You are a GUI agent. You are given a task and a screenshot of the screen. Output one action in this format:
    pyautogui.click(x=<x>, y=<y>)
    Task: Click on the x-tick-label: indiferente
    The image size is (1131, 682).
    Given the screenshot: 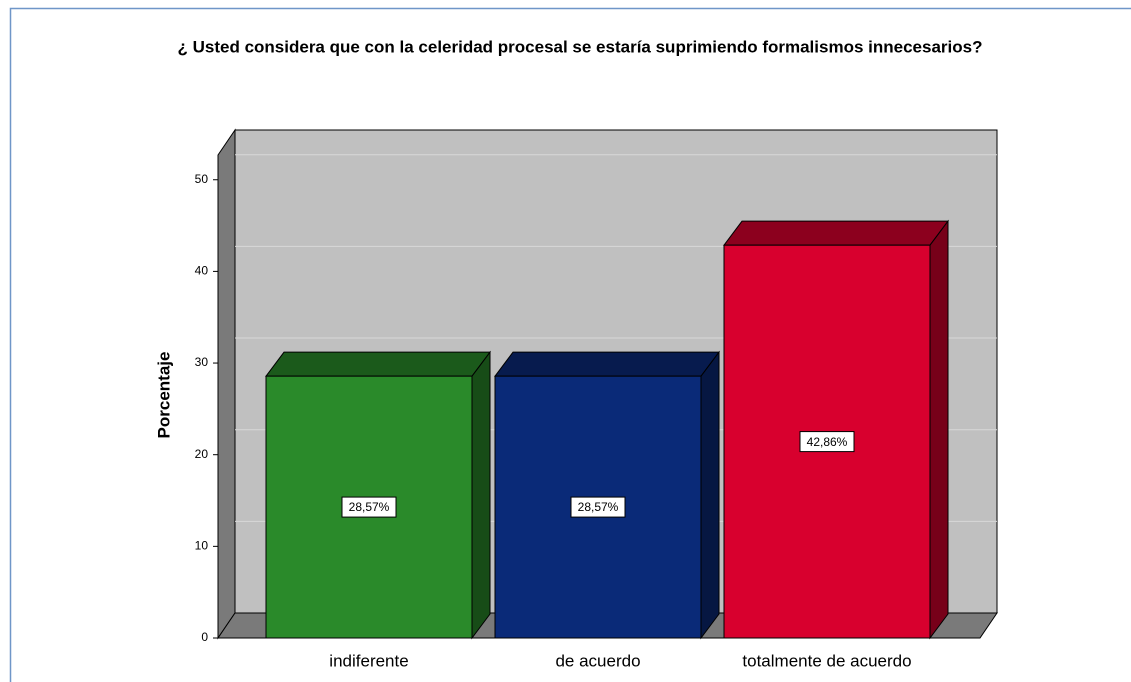 What is the action you would take?
    pyautogui.click(x=368, y=660)
    